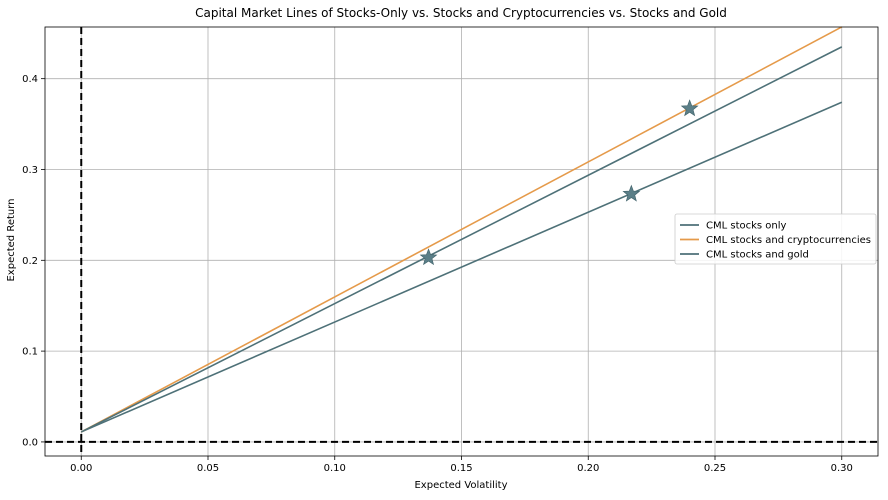 Image resolution: width=888 pixels, height=500 pixels. What do you see at coordinates (746, 226) in the screenshot?
I see `legend-label-1: CML stocks only` at bounding box center [746, 226].